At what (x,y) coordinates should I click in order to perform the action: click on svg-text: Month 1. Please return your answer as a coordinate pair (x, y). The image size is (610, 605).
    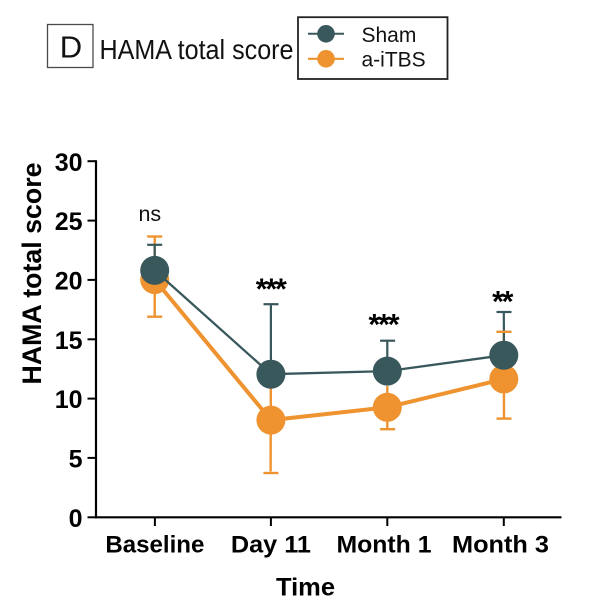
    Looking at the image, I should click on (384, 545).